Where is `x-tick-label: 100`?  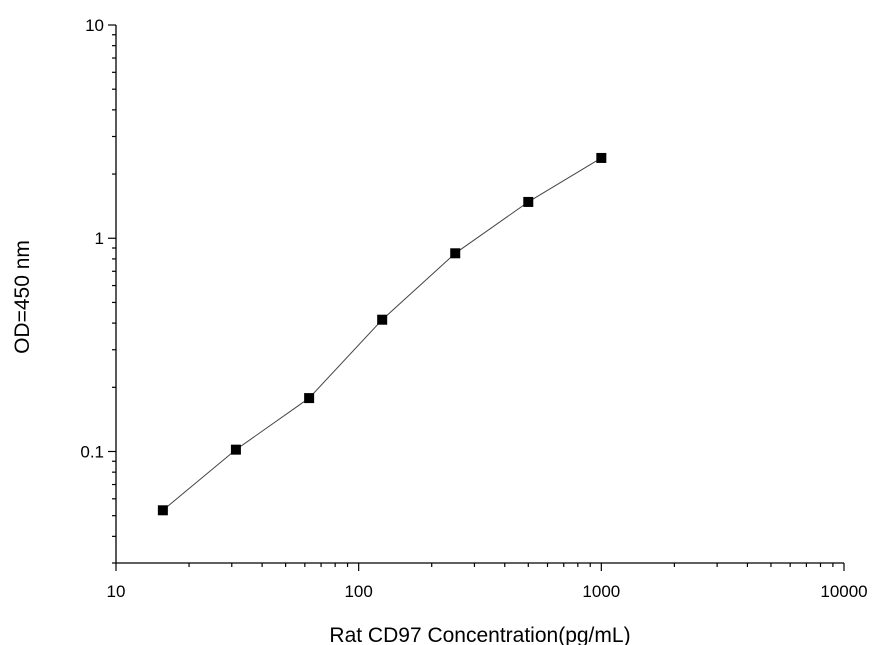
x-tick-label: 100 is located at coordinates (358, 591).